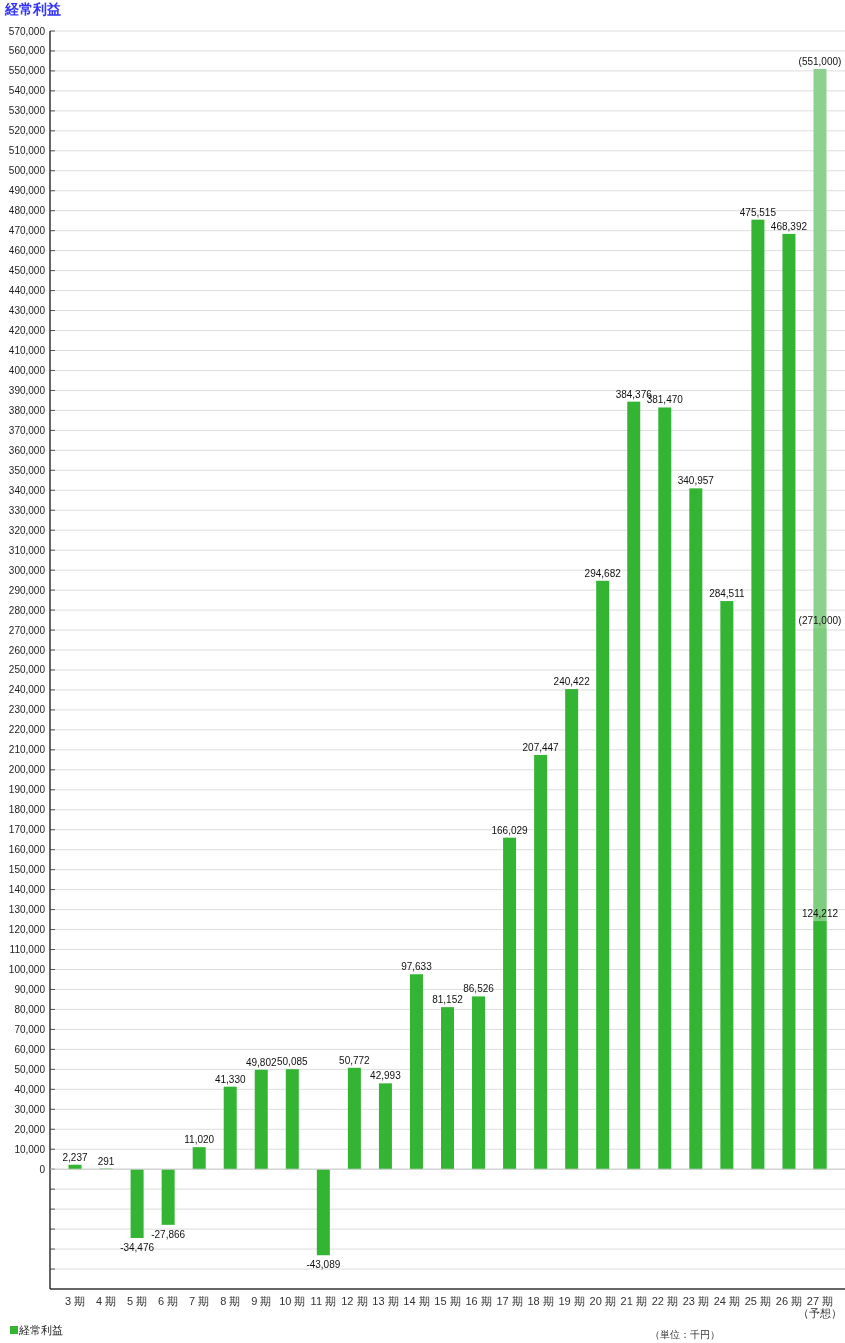  Describe the element at coordinates (199, 1140) in the screenshot. I see `data-label: 11,020` at that location.